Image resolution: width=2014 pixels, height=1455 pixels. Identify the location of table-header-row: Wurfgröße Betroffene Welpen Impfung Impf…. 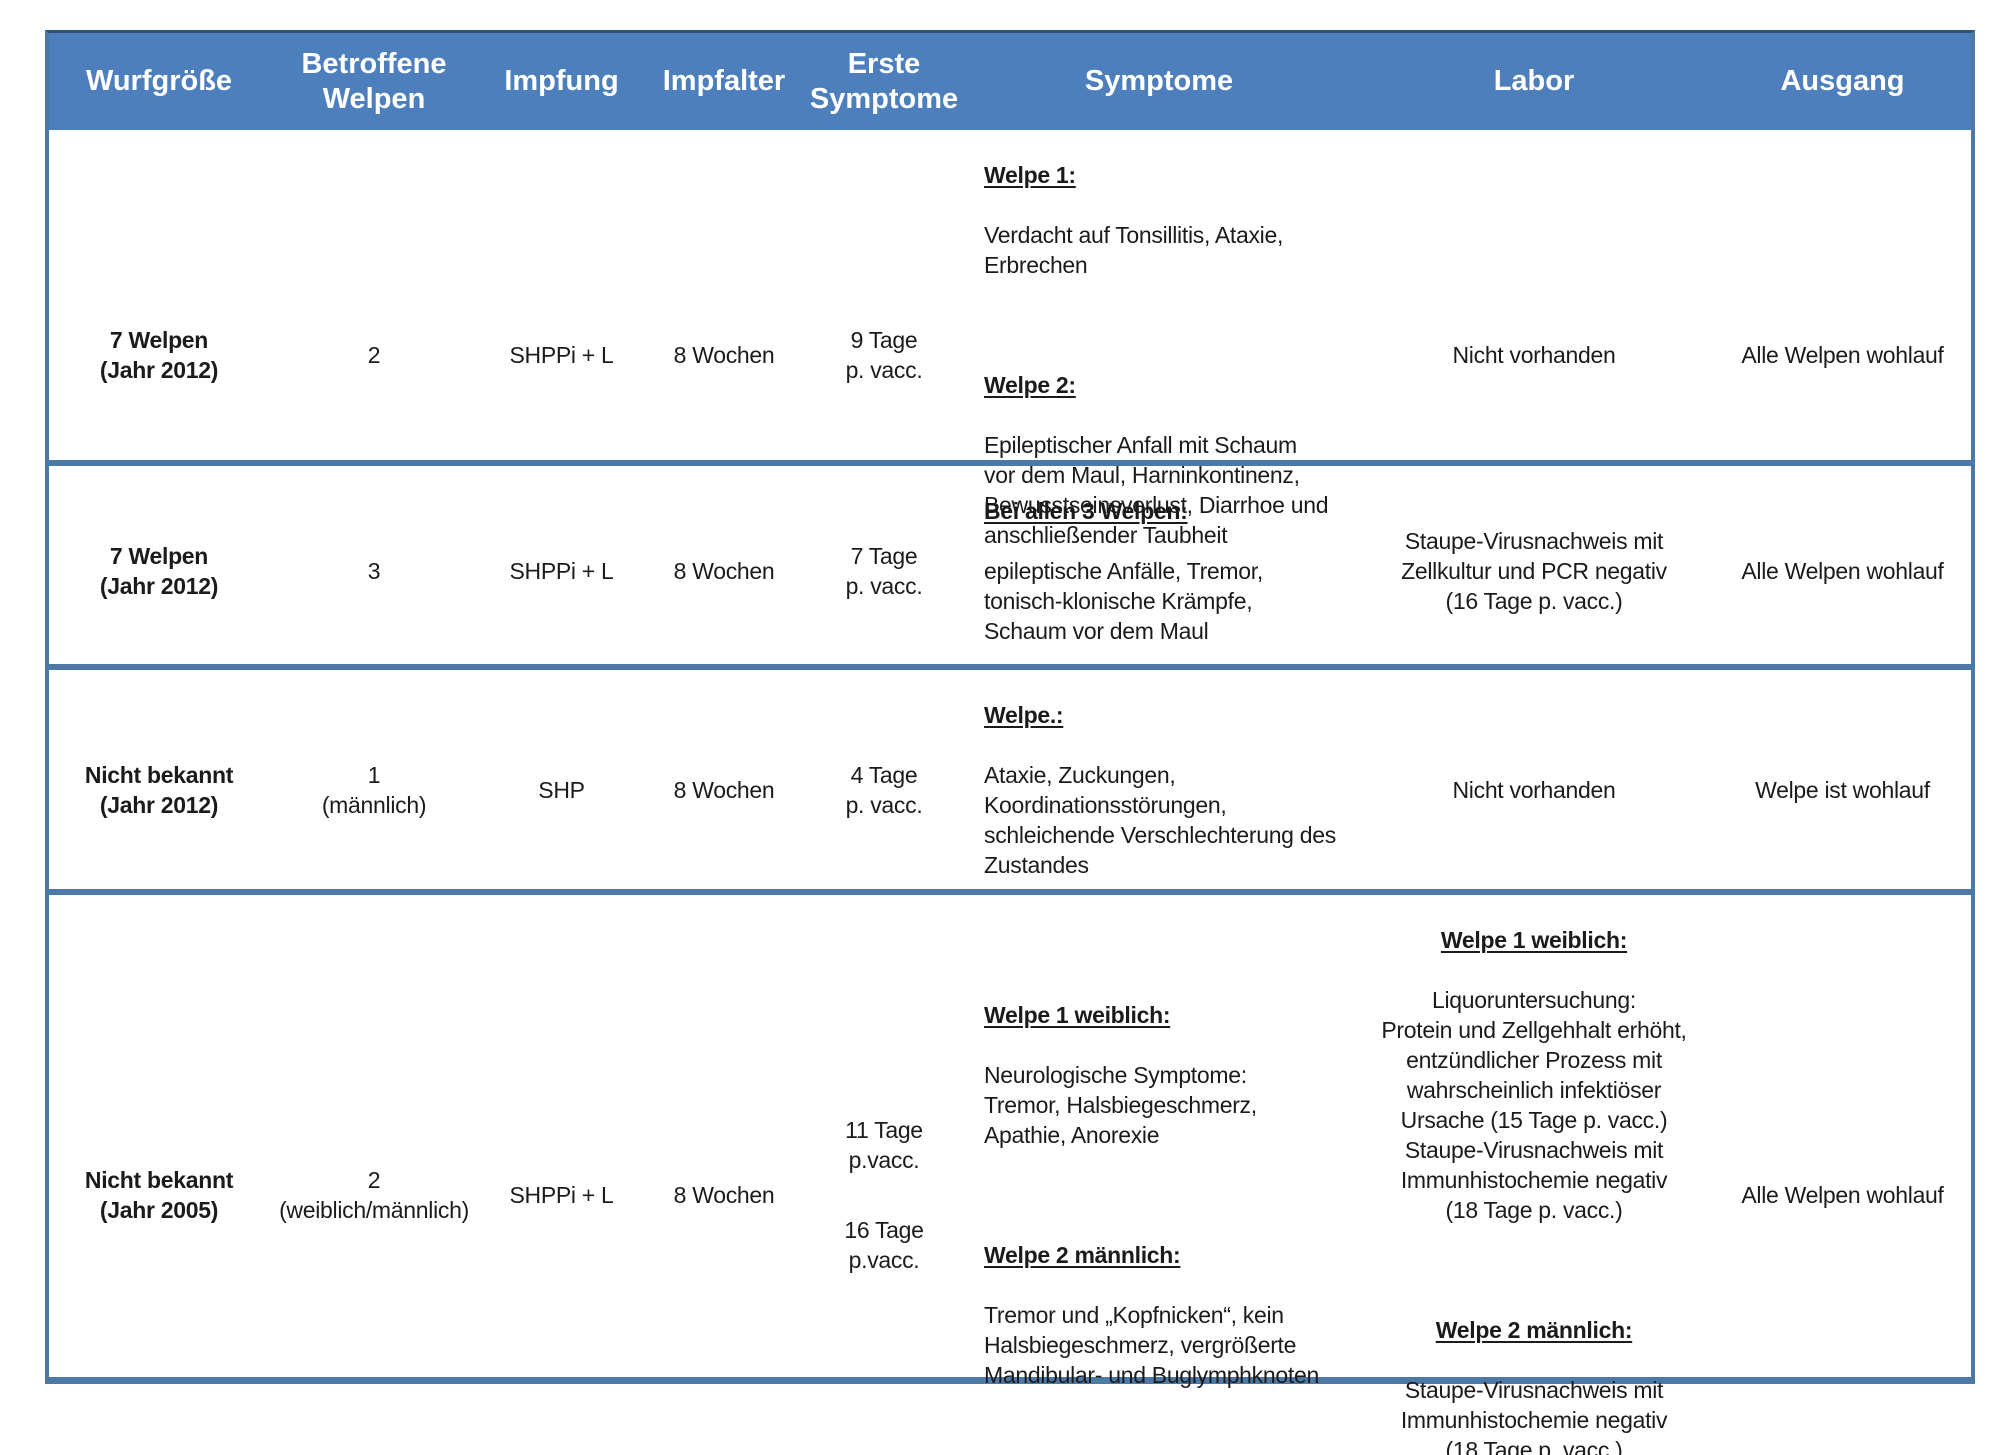
(1010, 81).